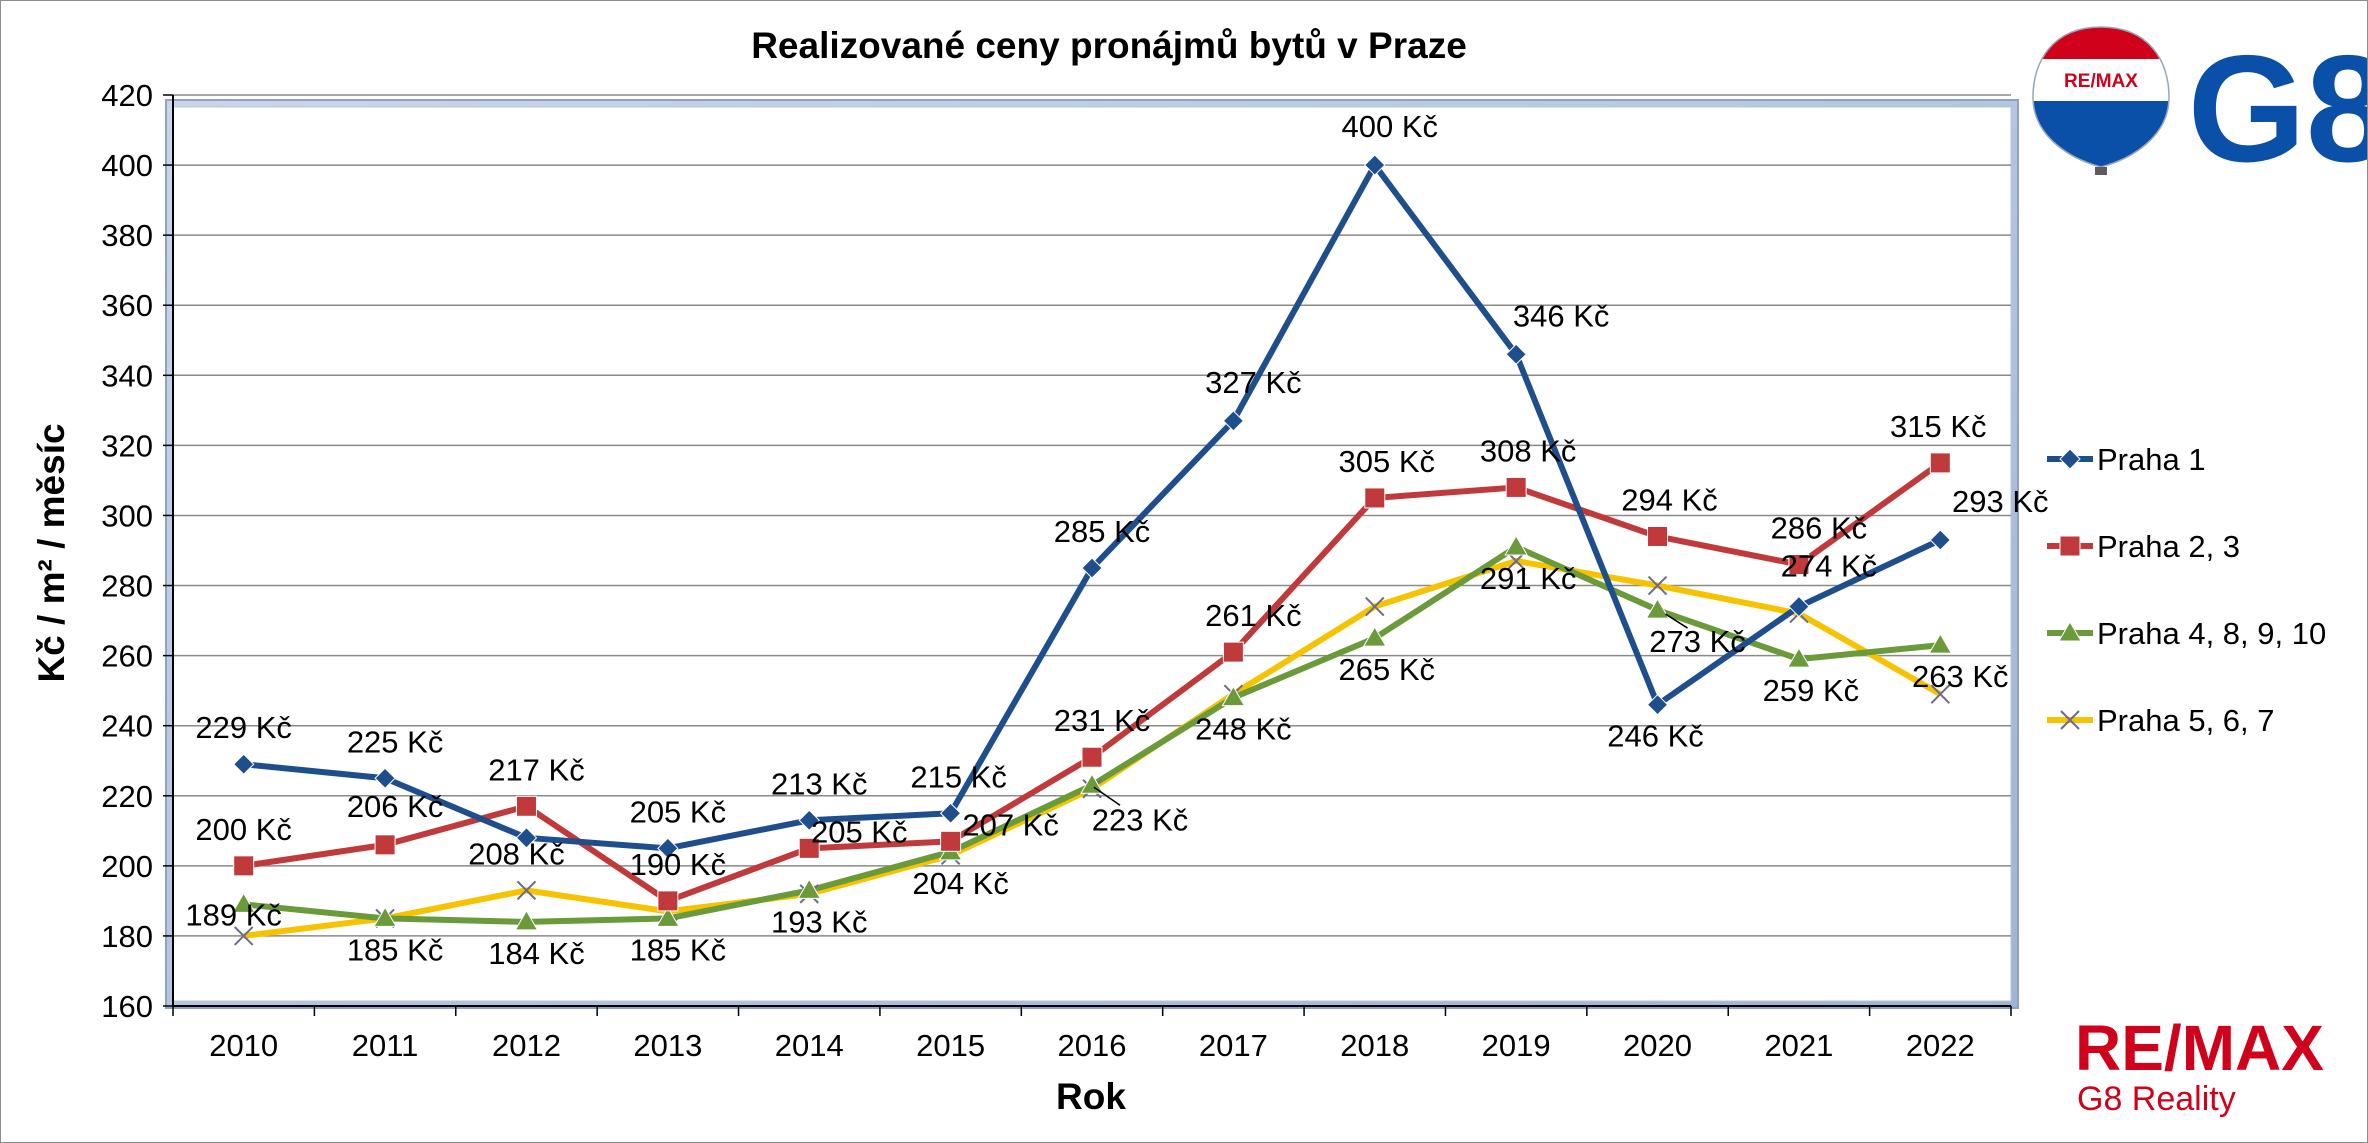  What do you see at coordinates (127, 1006) in the screenshot?
I see `y-tick-label: 160` at bounding box center [127, 1006].